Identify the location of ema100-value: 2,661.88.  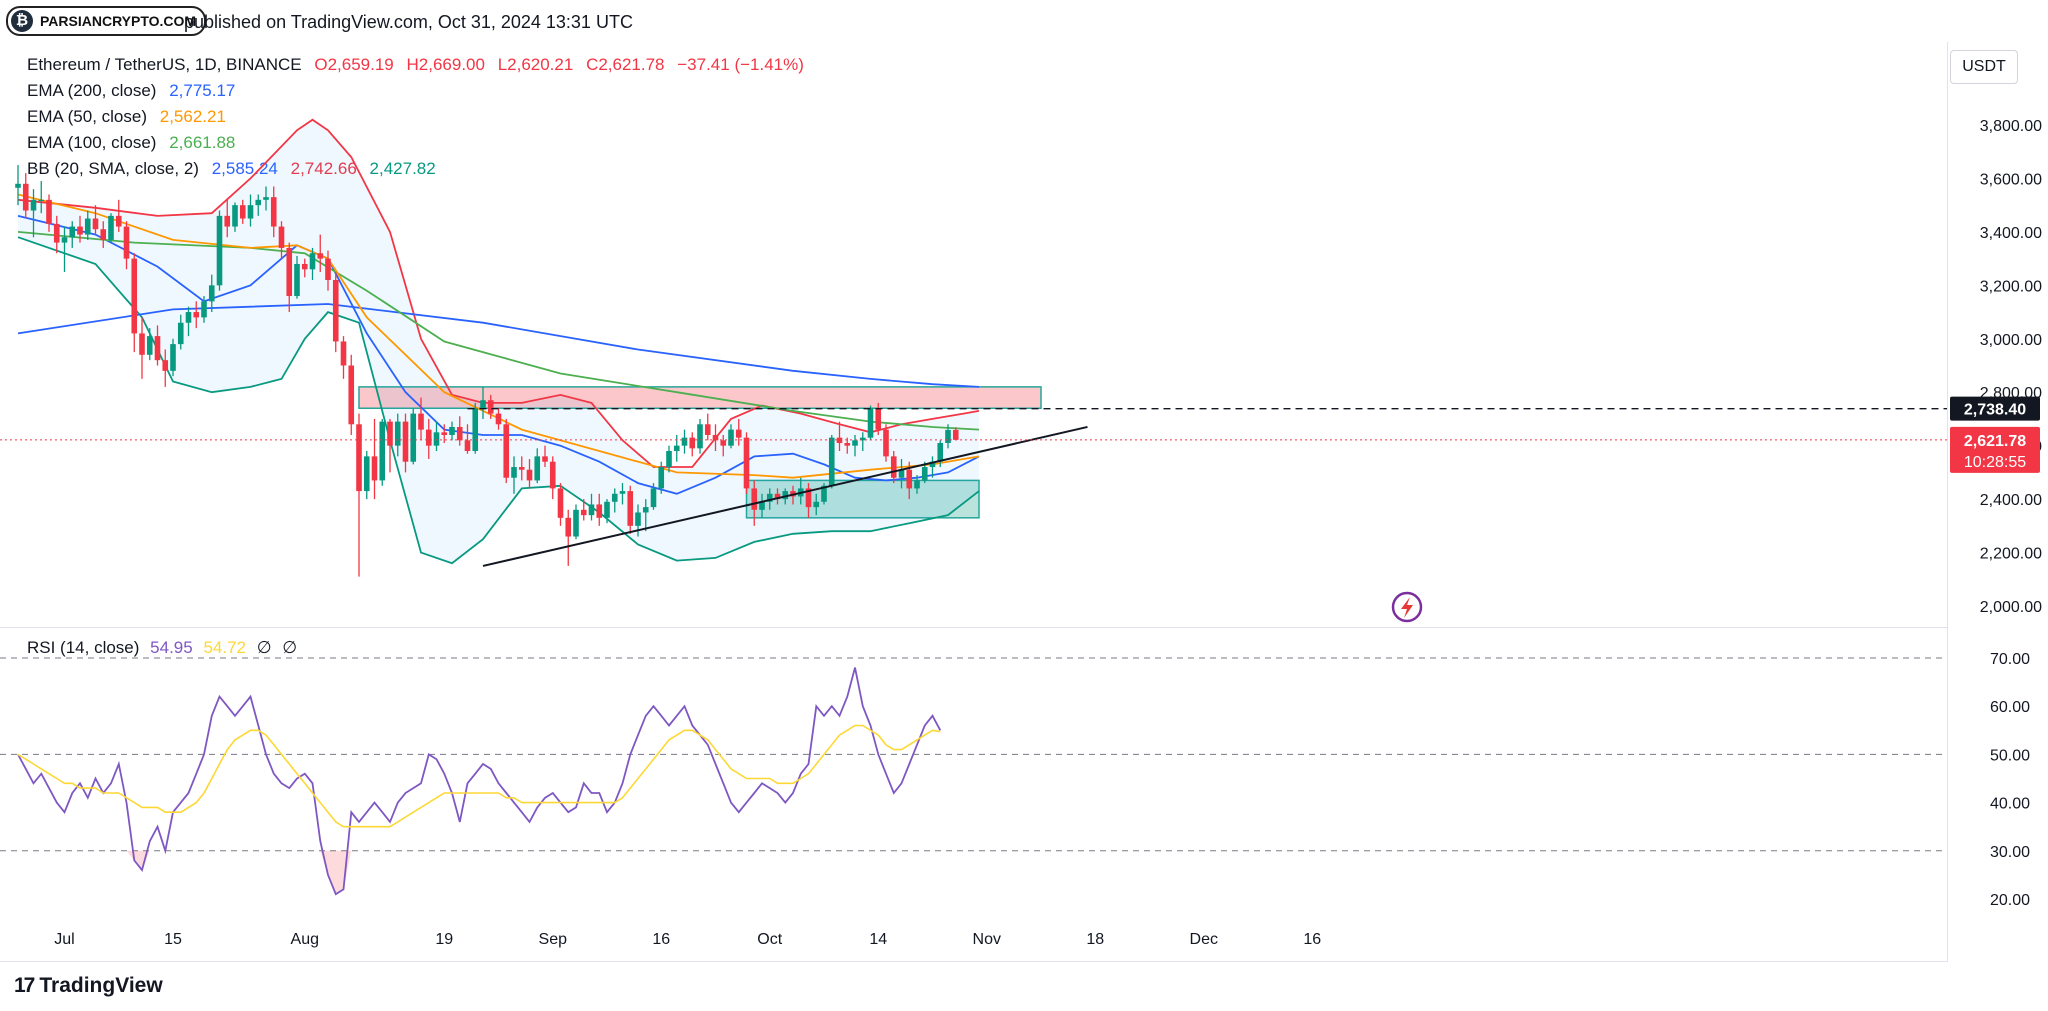
(202, 142).